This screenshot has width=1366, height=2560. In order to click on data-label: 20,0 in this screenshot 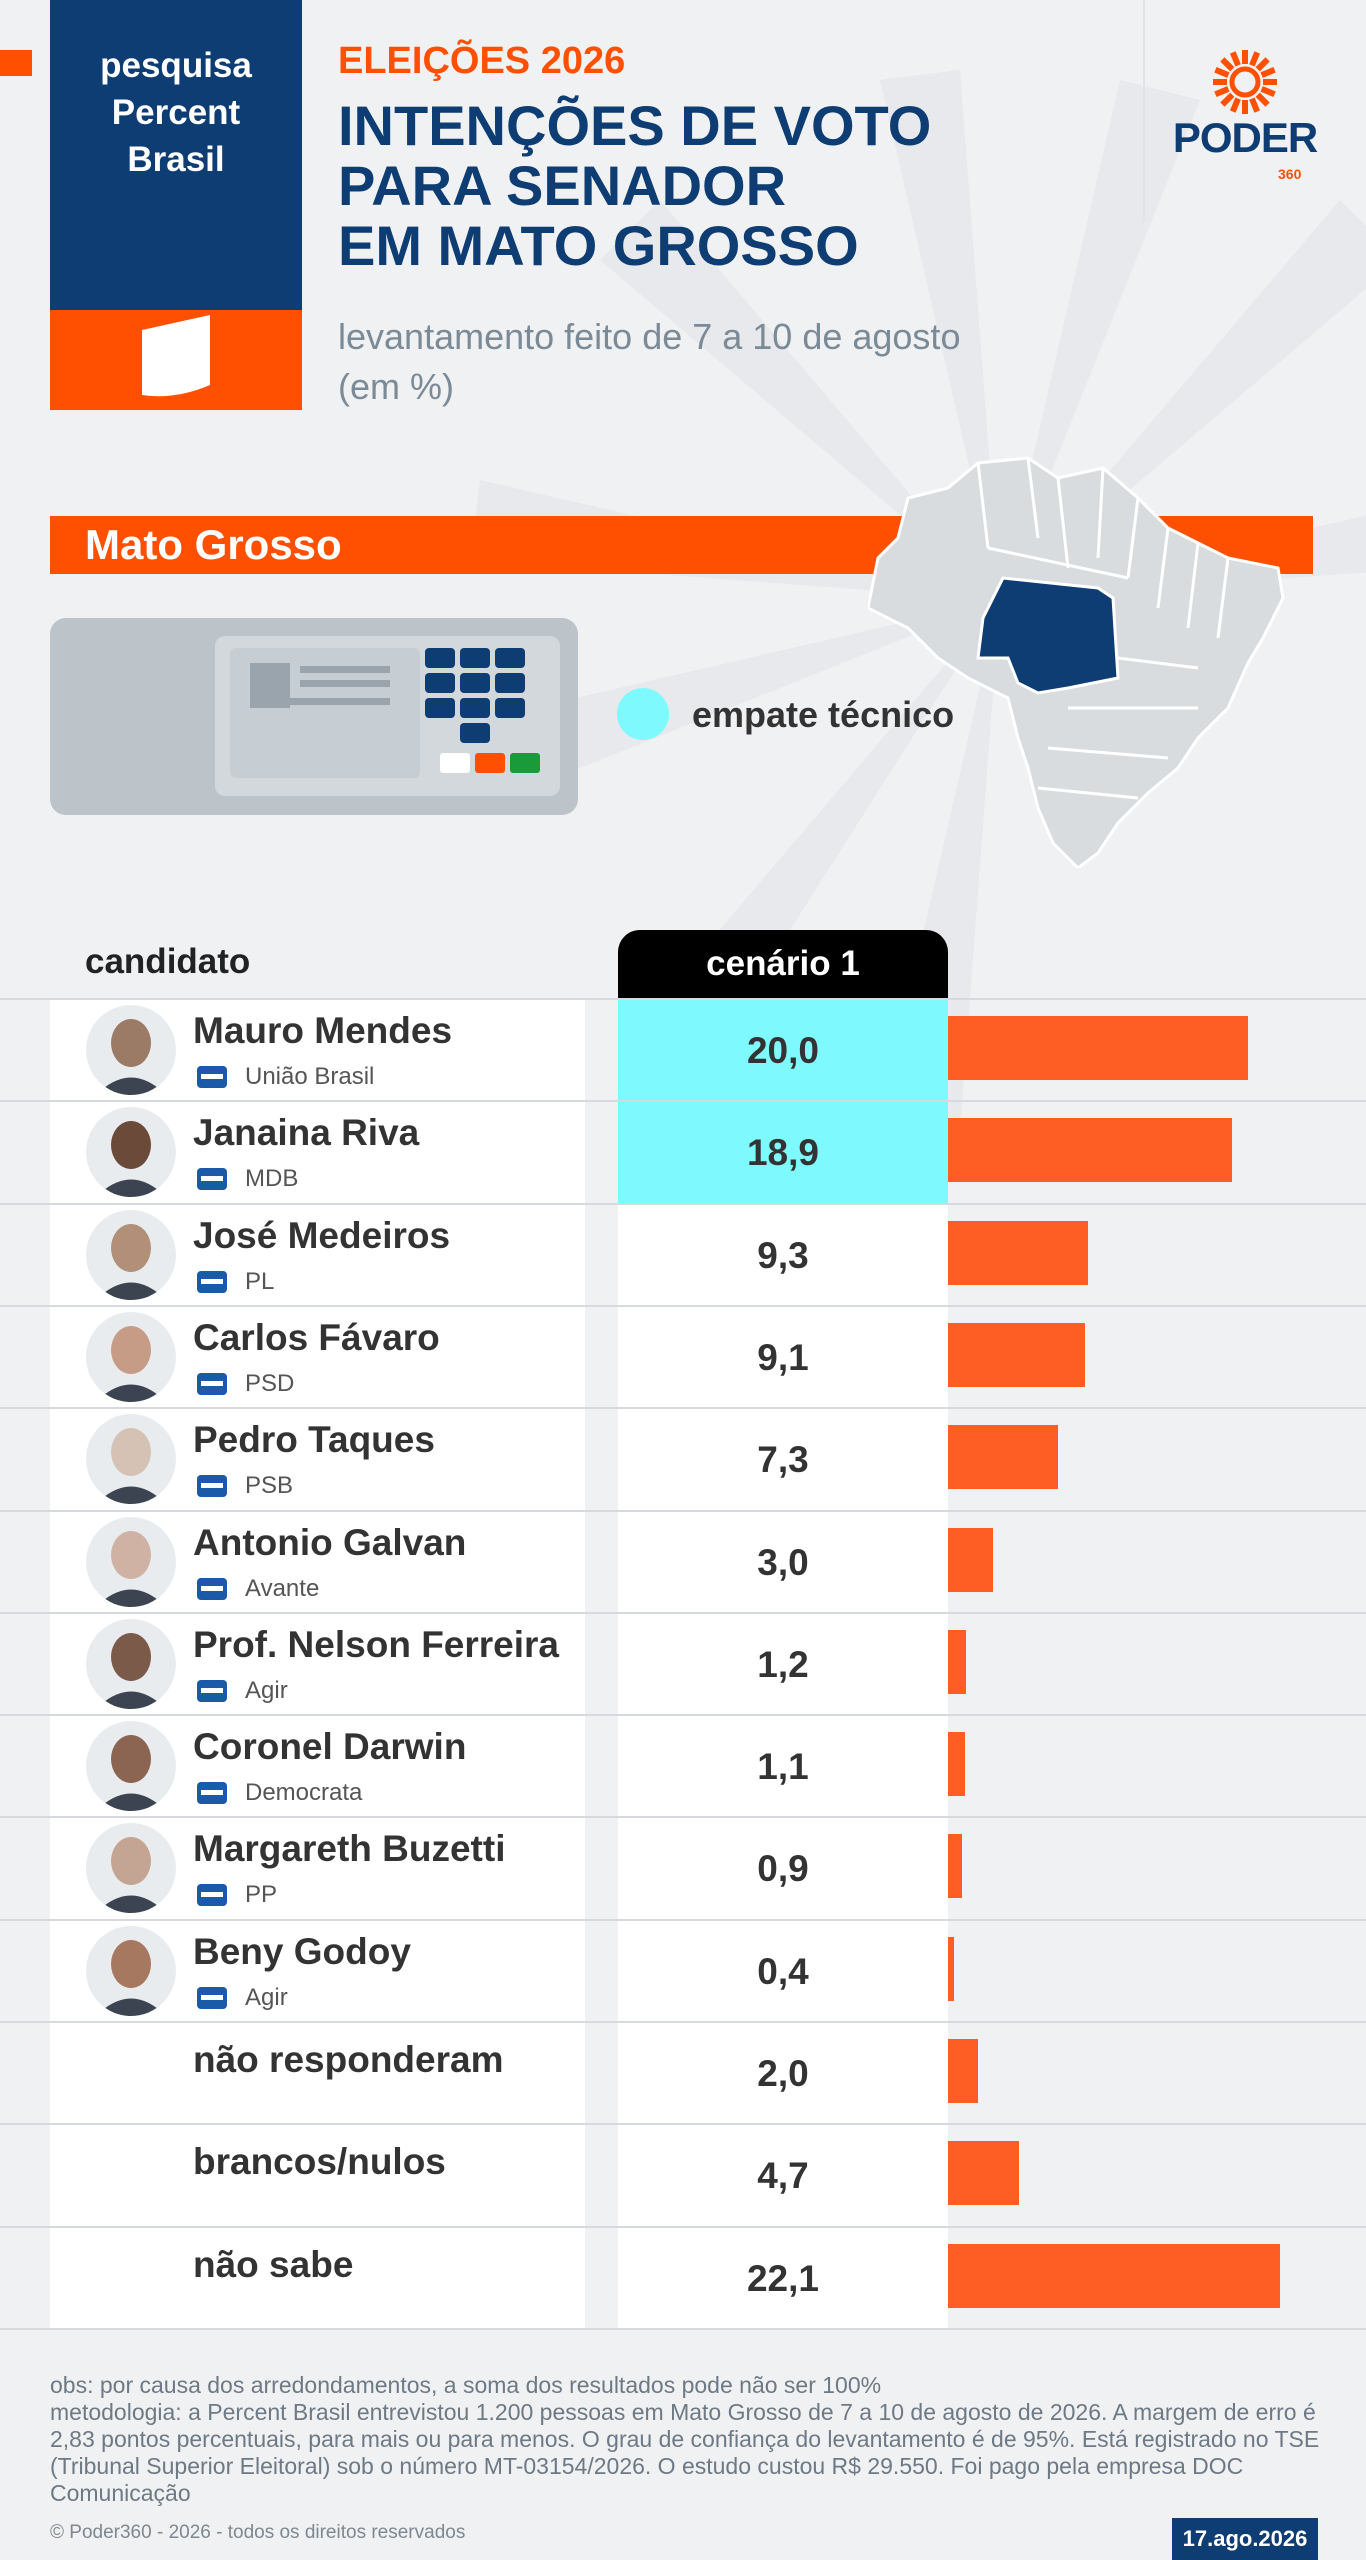, I will do `click(782, 1050)`.